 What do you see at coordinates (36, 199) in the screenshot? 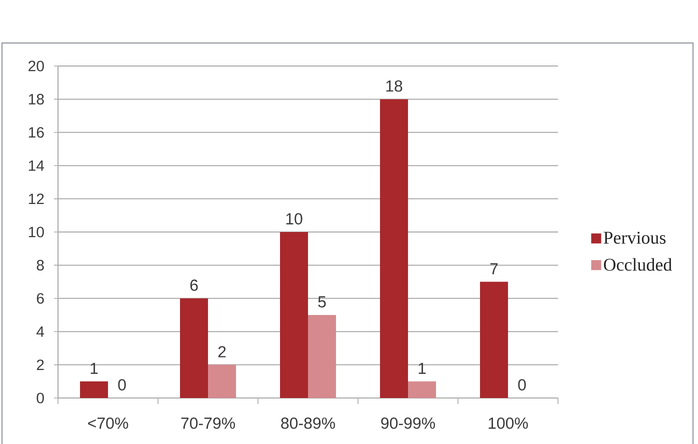
I see `y-tick-label: 12` at bounding box center [36, 199].